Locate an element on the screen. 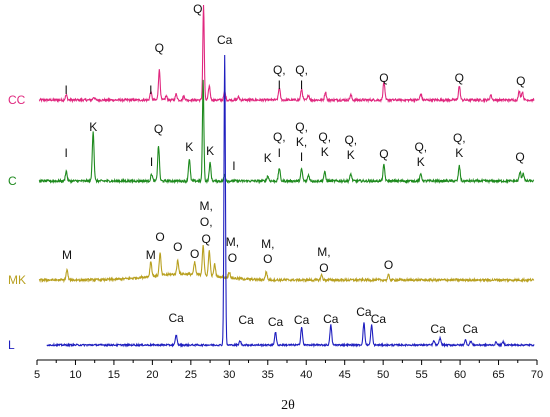 Image resolution: width=550 pixels, height=417 pixels. x-tick-label: 70 is located at coordinates (537, 375).